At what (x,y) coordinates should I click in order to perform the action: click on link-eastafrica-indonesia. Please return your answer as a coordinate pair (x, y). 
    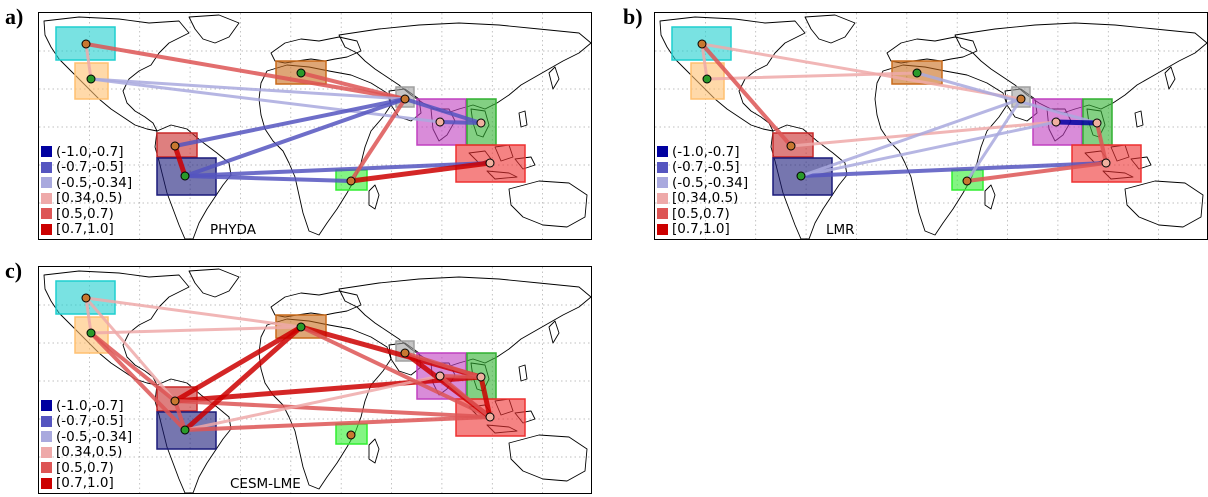
    Looking at the image, I should click on (420, 172).